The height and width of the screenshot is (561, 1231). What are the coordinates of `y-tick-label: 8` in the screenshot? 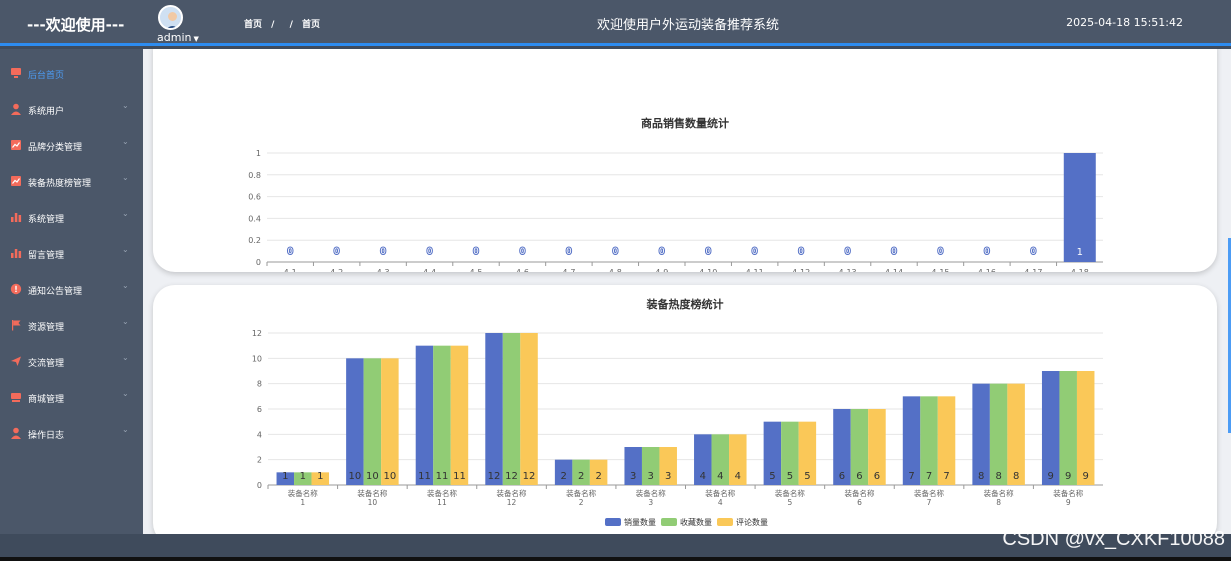 It's located at (259, 384).